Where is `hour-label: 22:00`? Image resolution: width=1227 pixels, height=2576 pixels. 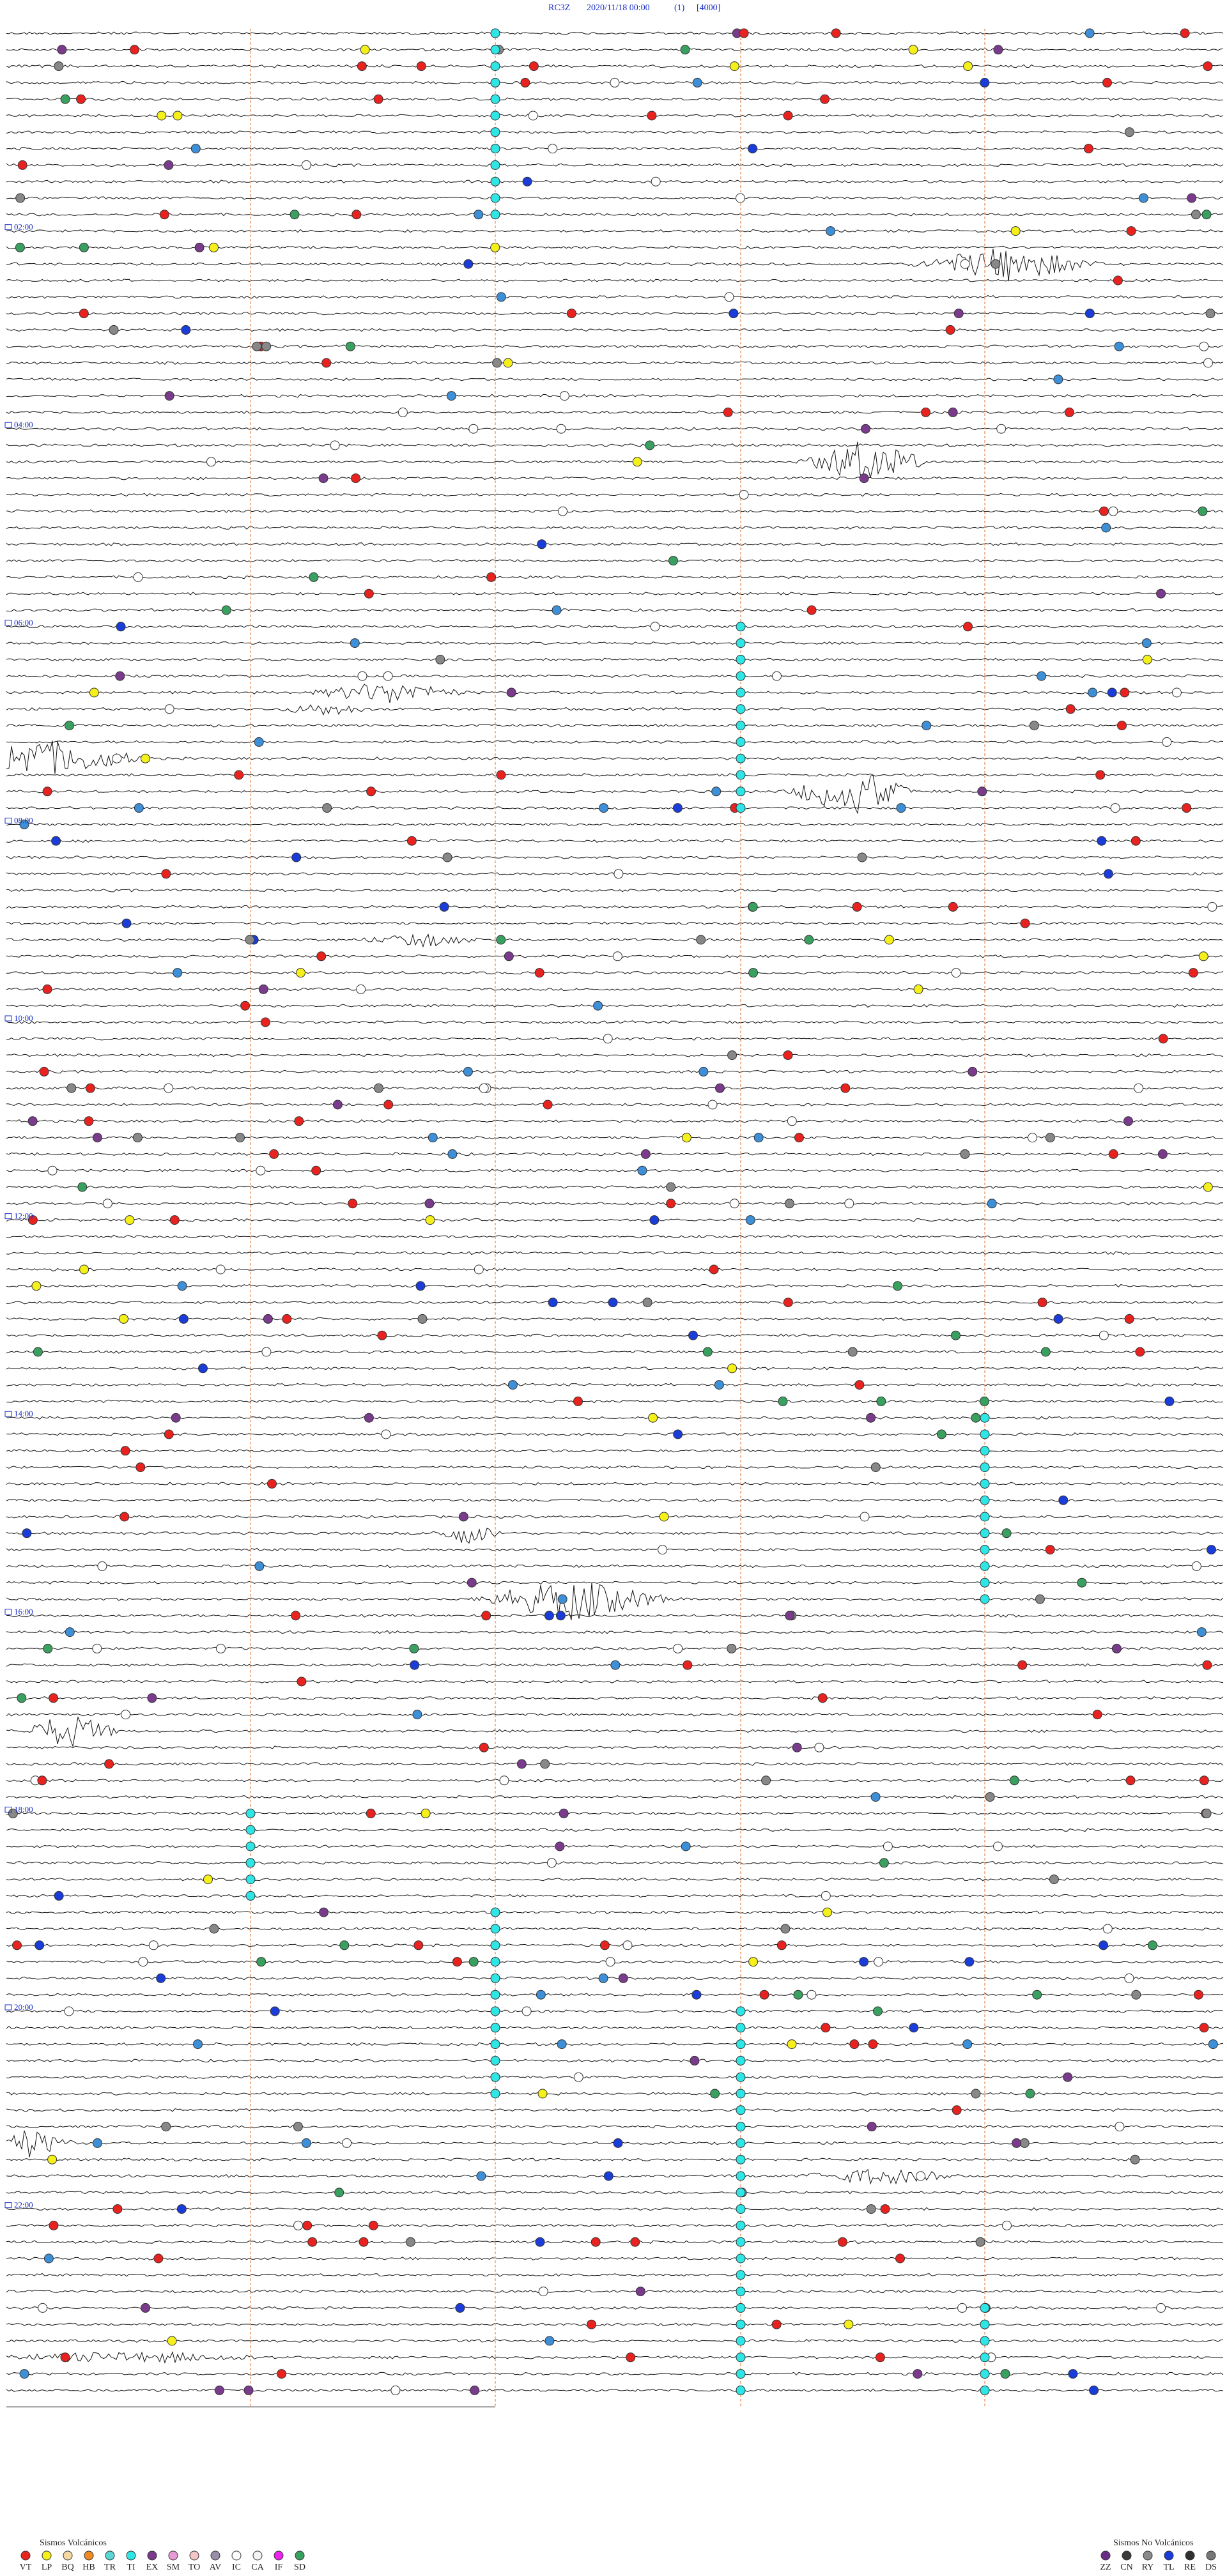
hour-label: 22:00 is located at coordinates (23, 2205).